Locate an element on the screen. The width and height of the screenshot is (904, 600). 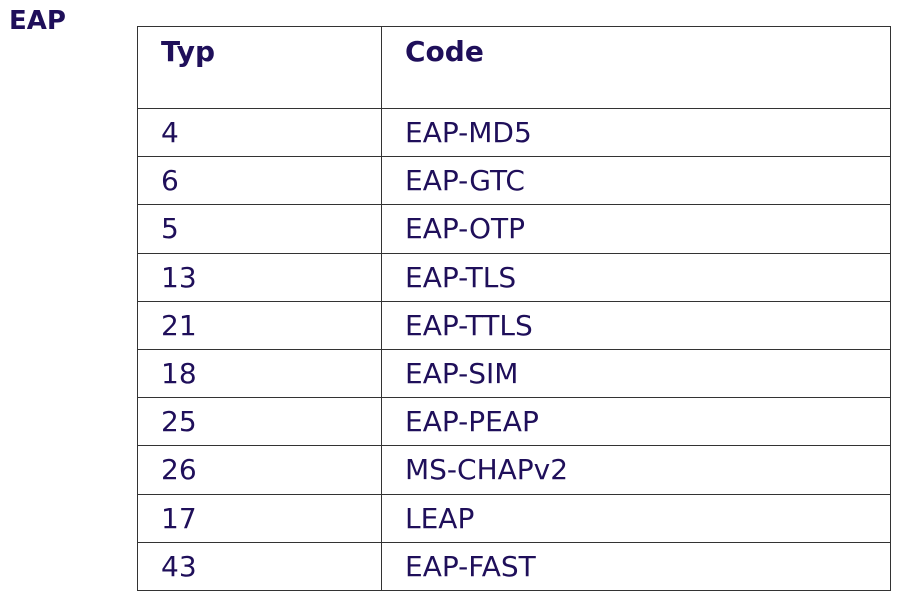
table-header-row: Typ Code is located at coordinates (514, 67).